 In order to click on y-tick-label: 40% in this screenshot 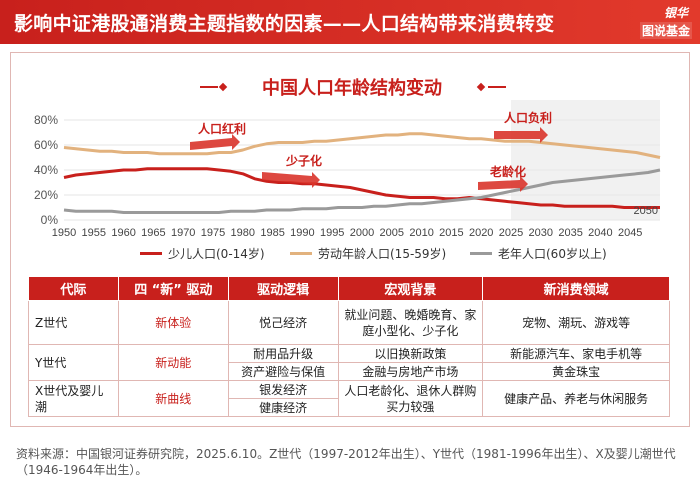, I will do `click(46, 170)`.